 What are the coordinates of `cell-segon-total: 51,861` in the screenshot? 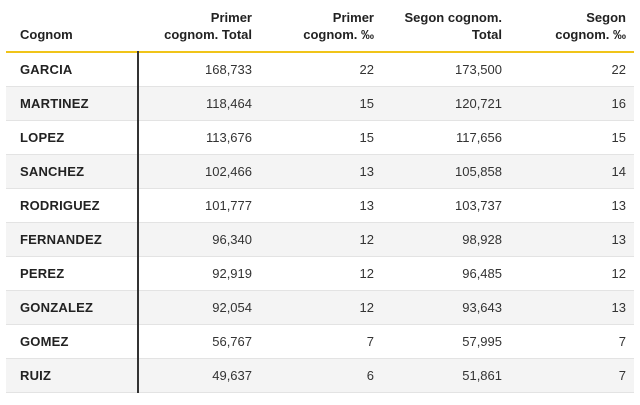 It's located at (446, 375).